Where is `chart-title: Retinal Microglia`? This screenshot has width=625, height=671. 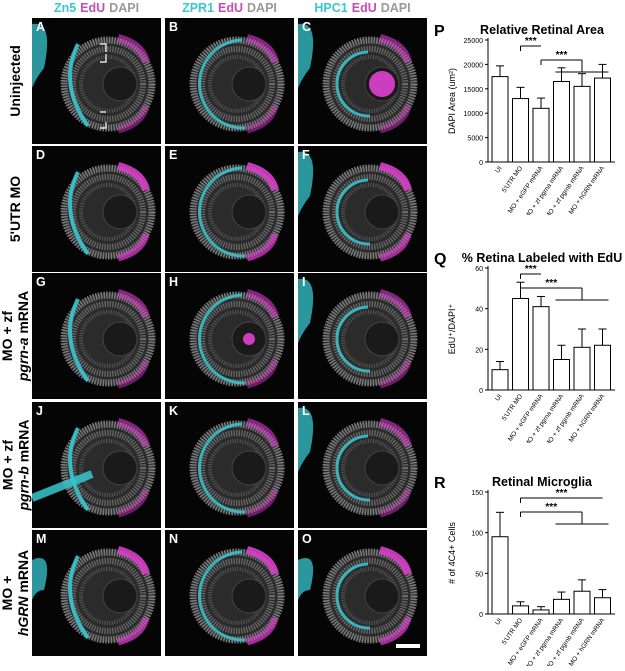 chart-title: Retinal Microglia is located at coordinates (542, 482).